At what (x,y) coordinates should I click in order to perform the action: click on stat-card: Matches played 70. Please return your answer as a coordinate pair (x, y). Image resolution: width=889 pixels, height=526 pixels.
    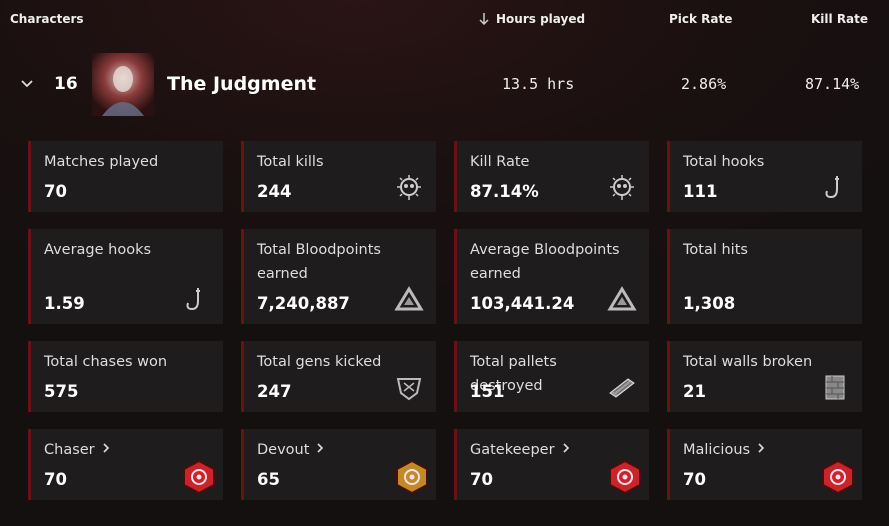
    Looking at the image, I should click on (125, 176).